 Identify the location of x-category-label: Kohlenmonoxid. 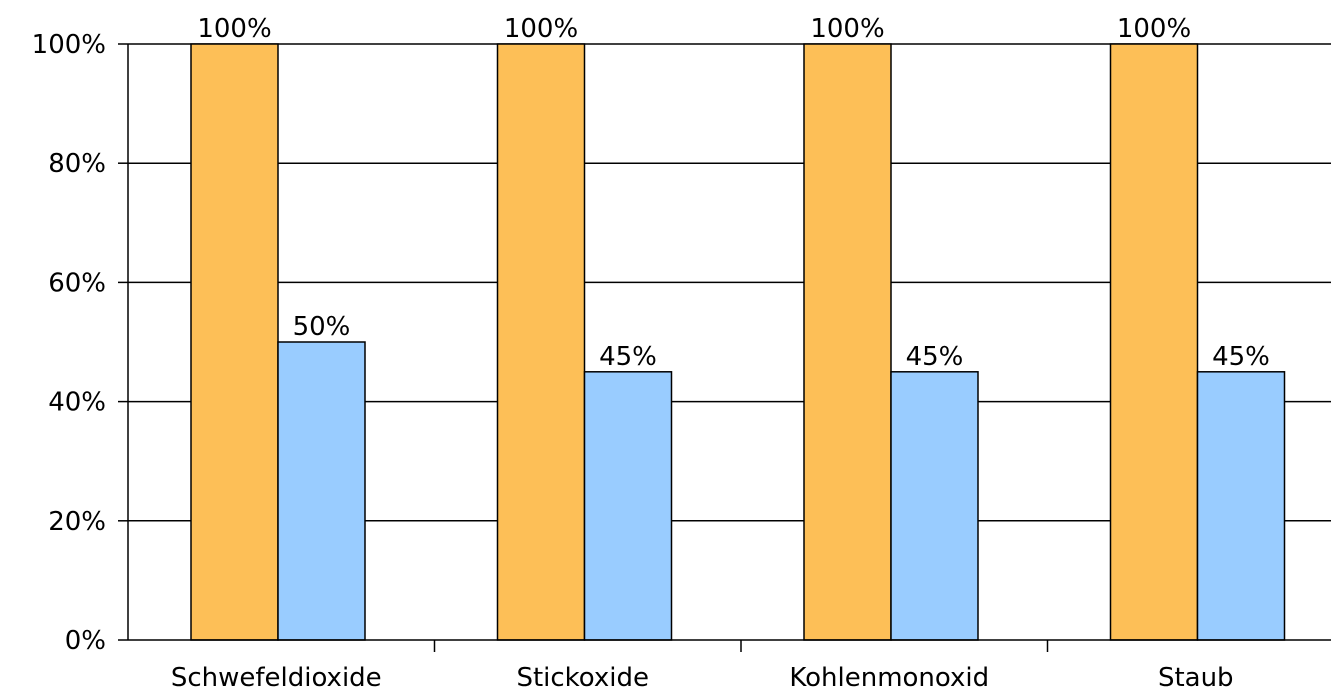
(889, 678).